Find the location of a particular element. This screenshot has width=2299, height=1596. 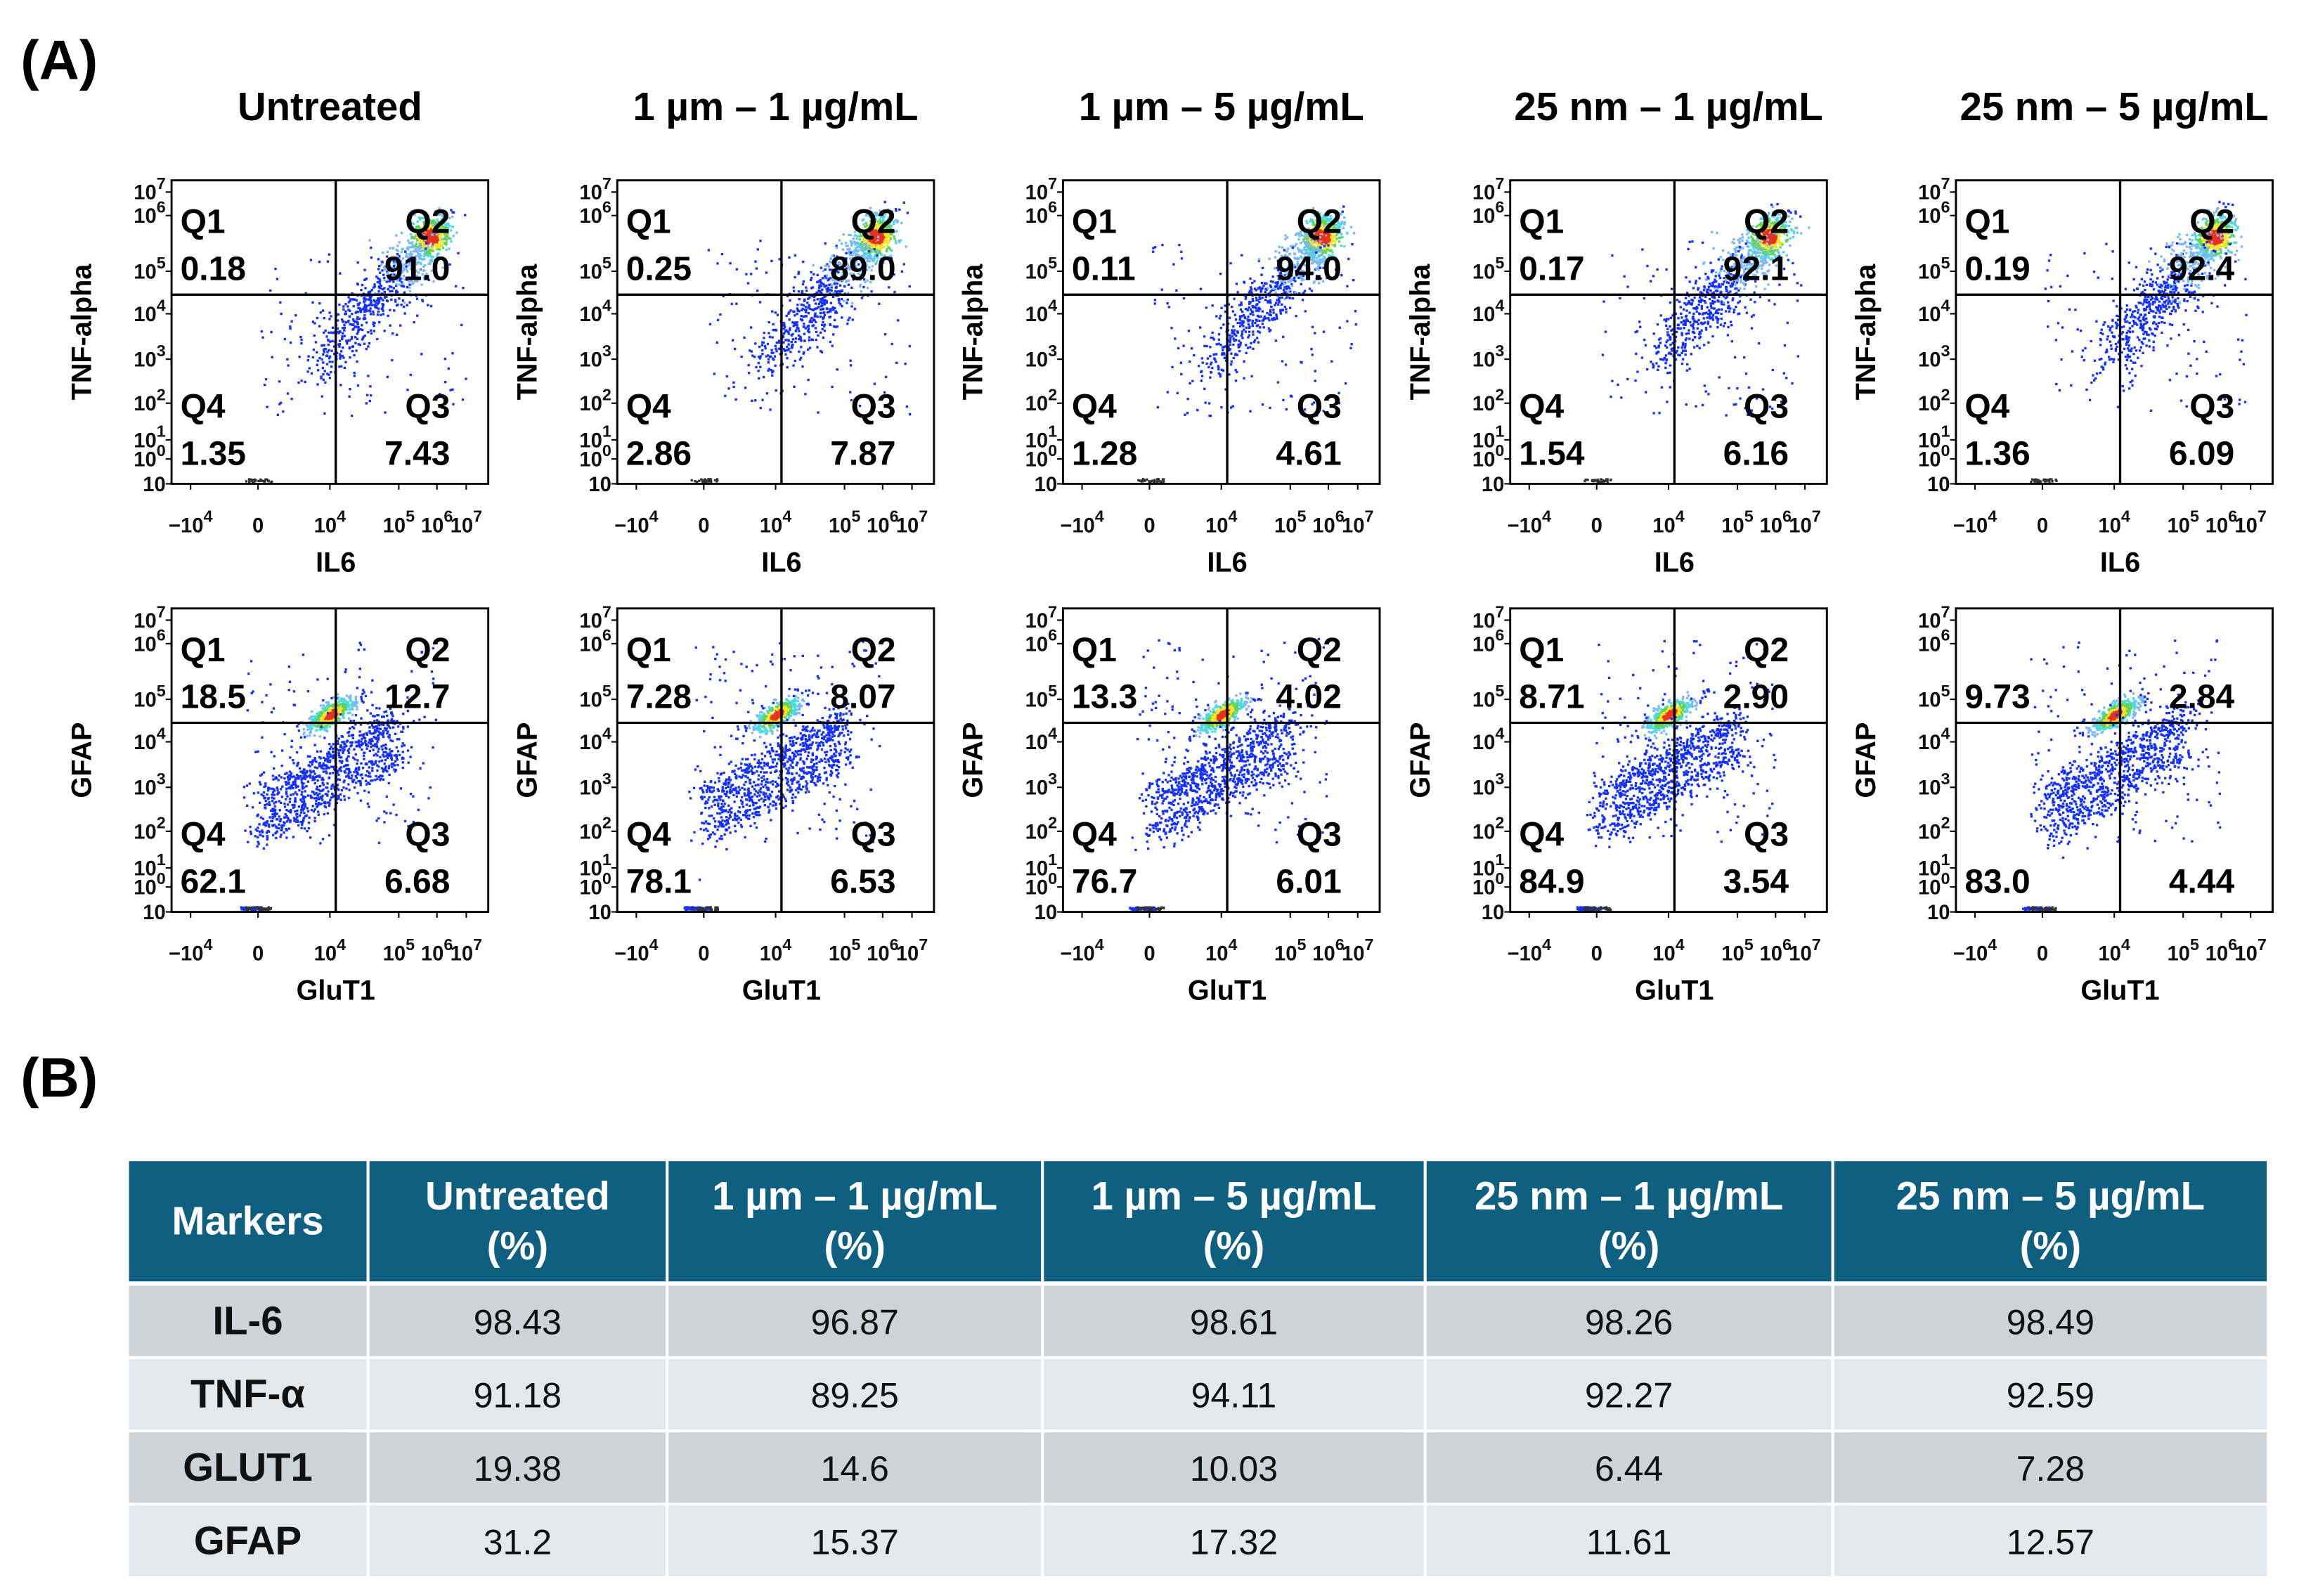

tick-exp: 2 is located at coordinates (606, 395).